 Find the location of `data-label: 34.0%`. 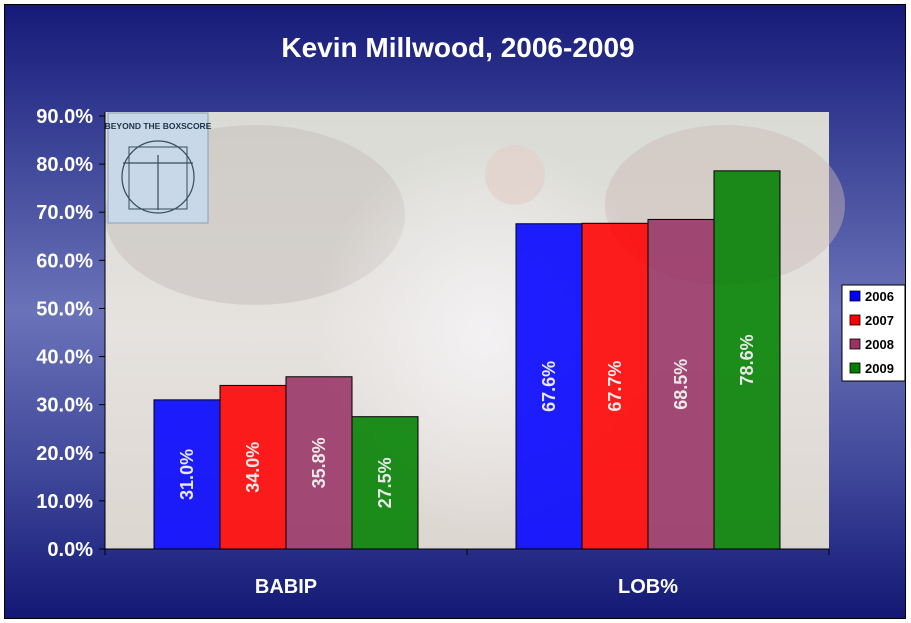

data-label: 34.0% is located at coordinates (253, 467).